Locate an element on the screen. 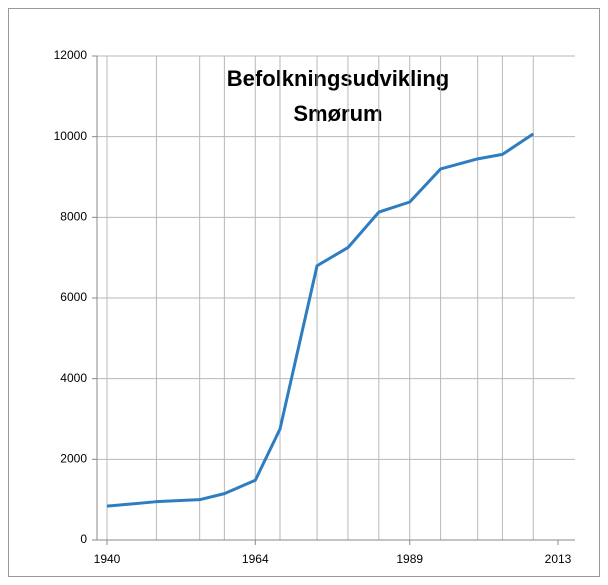 The image size is (608, 585). chart-title: Befolkningsudvikling is located at coordinates (338, 78).